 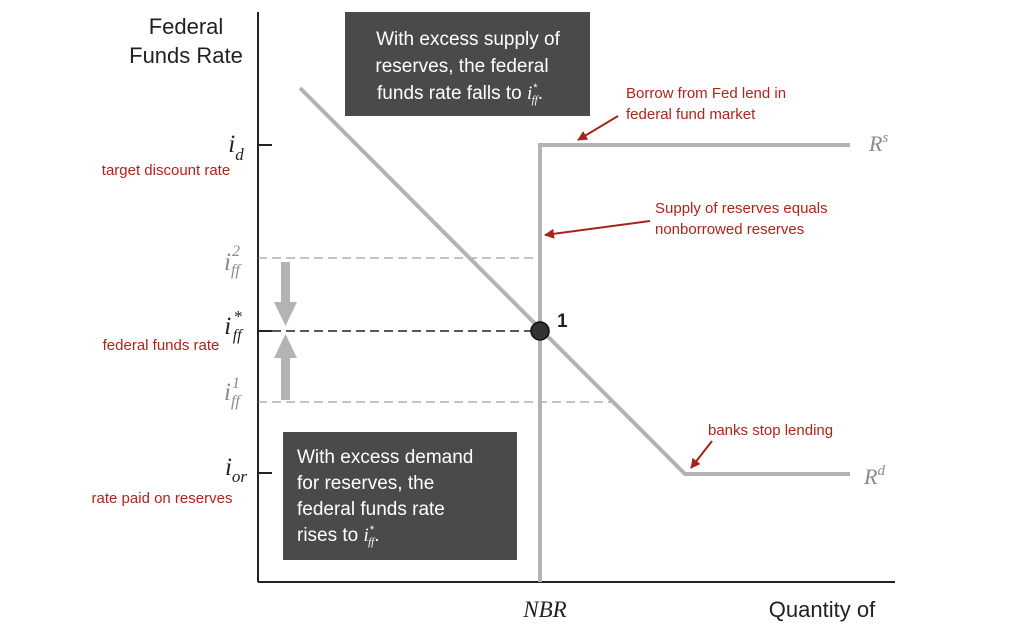 What do you see at coordinates (691, 114) in the screenshot?
I see `annotation-borrow-line2: federal fund market` at bounding box center [691, 114].